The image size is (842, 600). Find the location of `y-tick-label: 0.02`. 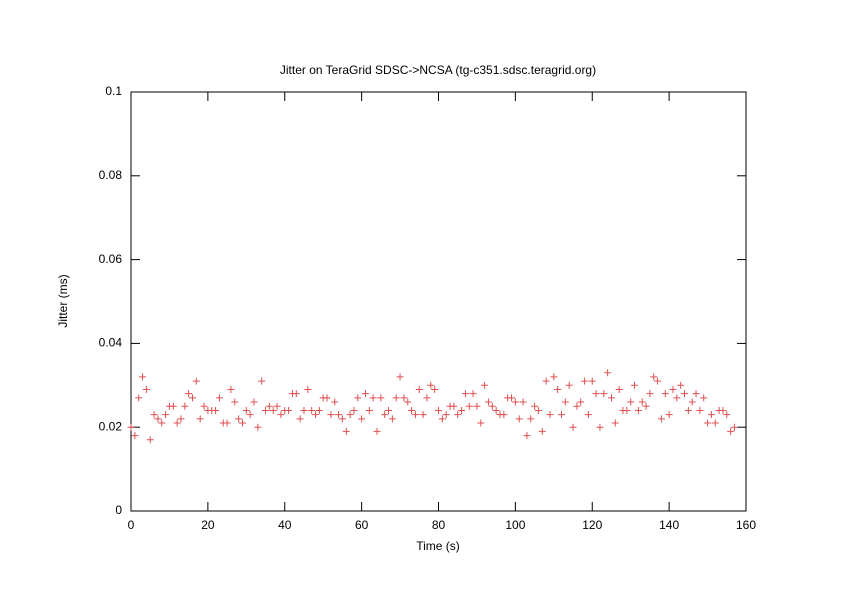

y-tick-label: 0.02 is located at coordinates (111, 426).